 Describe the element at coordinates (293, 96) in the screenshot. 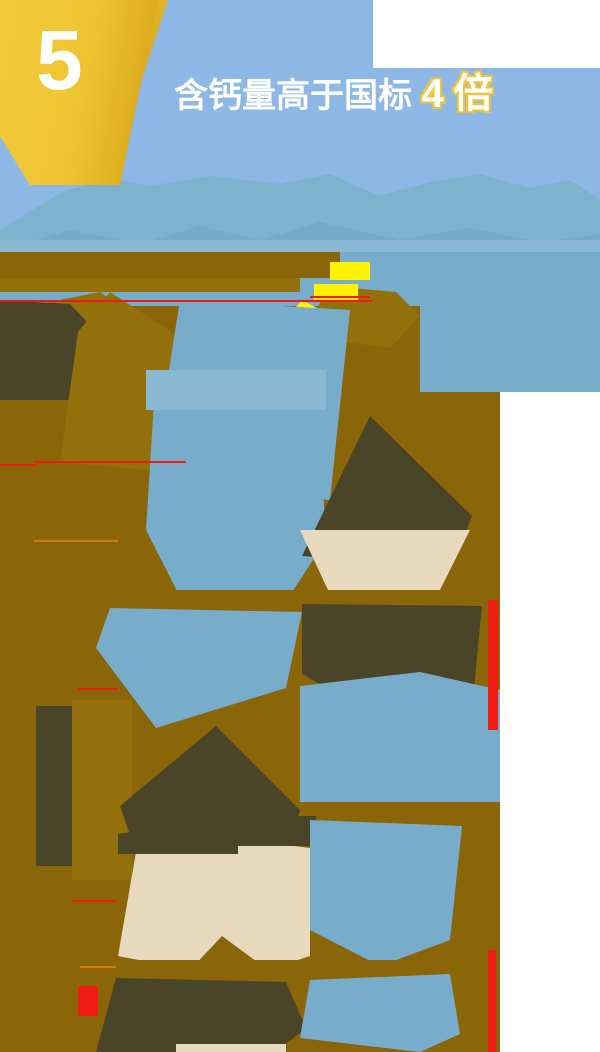

I see `headline-main-text: 含钙量高于国标` at that location.